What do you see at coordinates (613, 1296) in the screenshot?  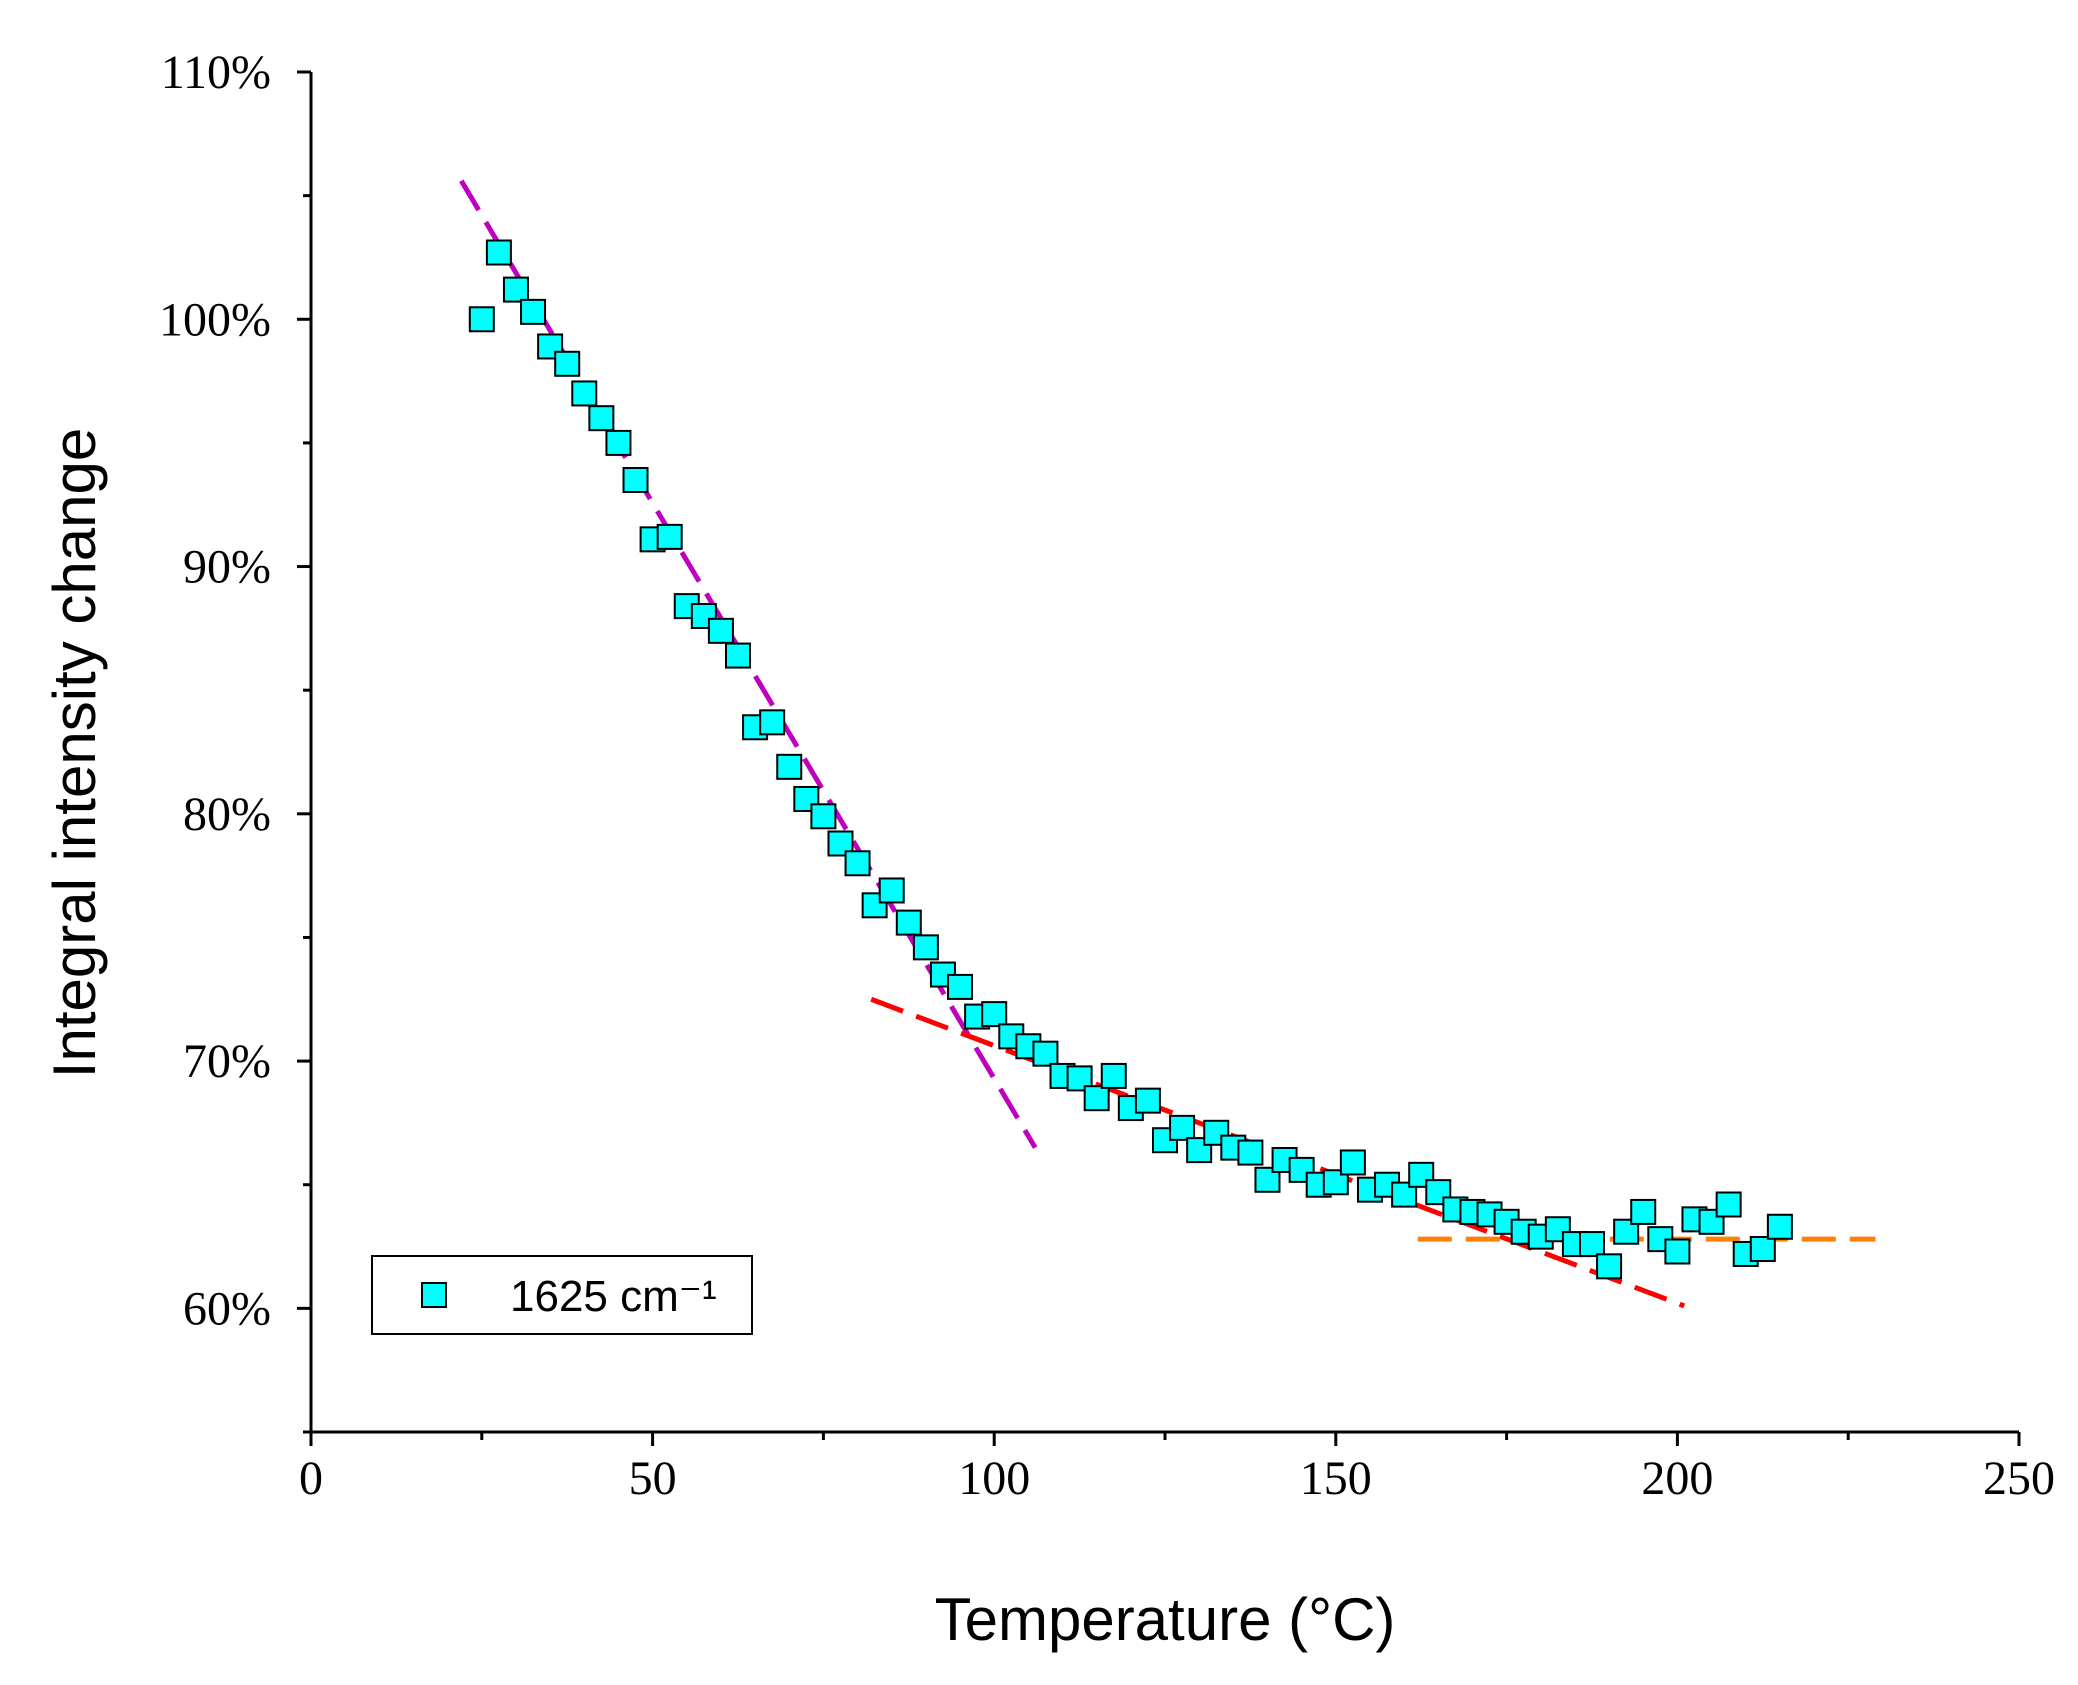 I see `legend-label: 1625 cm⁻¹` at bounding box center [613, 1296].